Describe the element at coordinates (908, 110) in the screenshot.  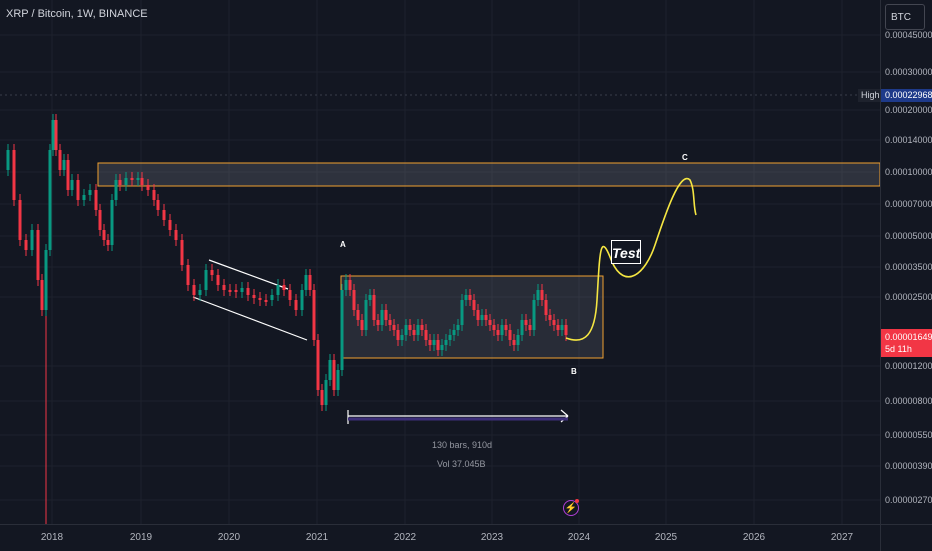
I see `price-tick: 0.00020000` at that location.